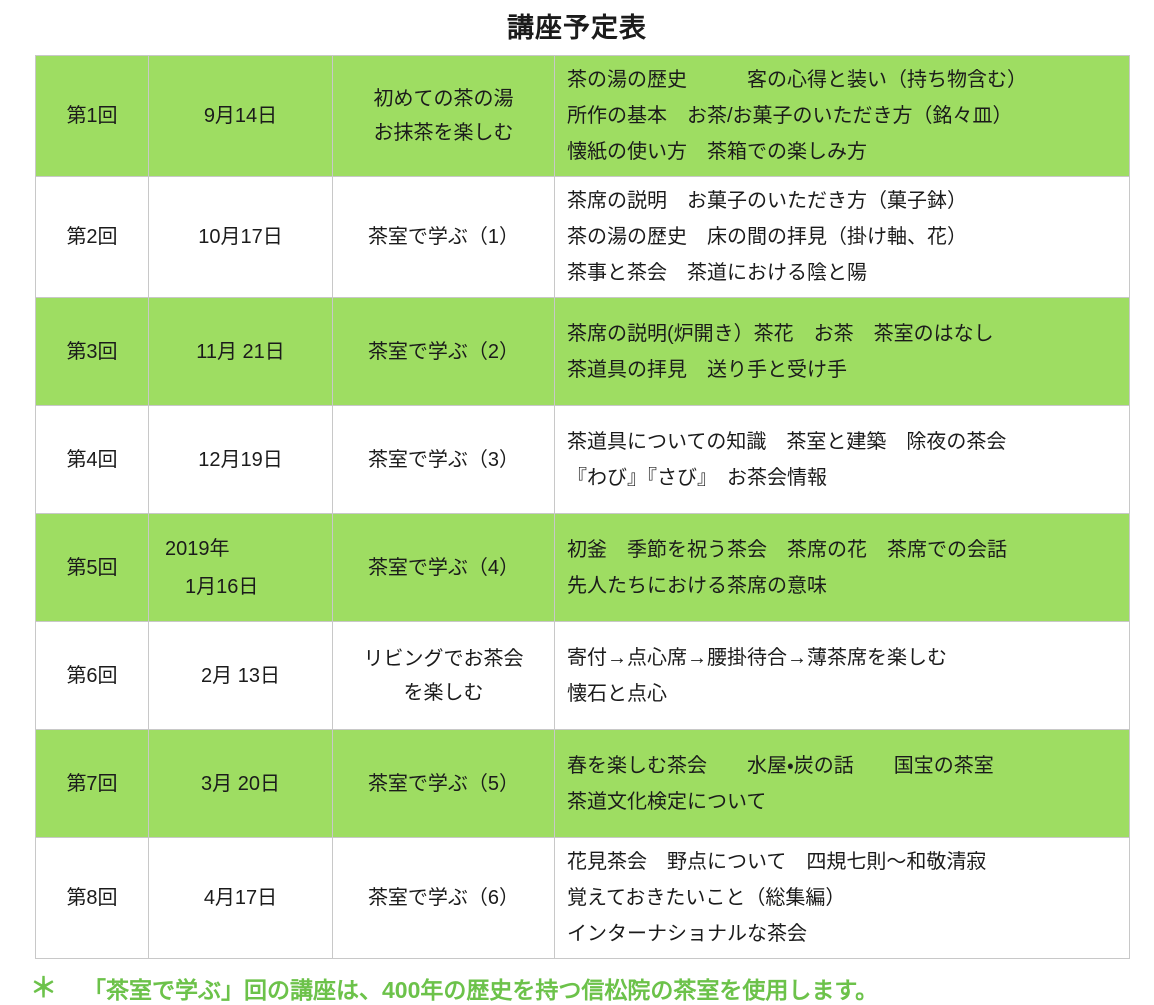 Image resolution: width=1154 pixels, height=1005 pixels. I want to click on session-cell: 第5回, so click(92, 567).